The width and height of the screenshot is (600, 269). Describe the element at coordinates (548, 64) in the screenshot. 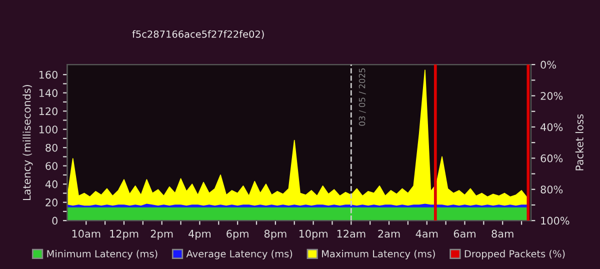

I see `y2-tick-label: 0%` at that location.